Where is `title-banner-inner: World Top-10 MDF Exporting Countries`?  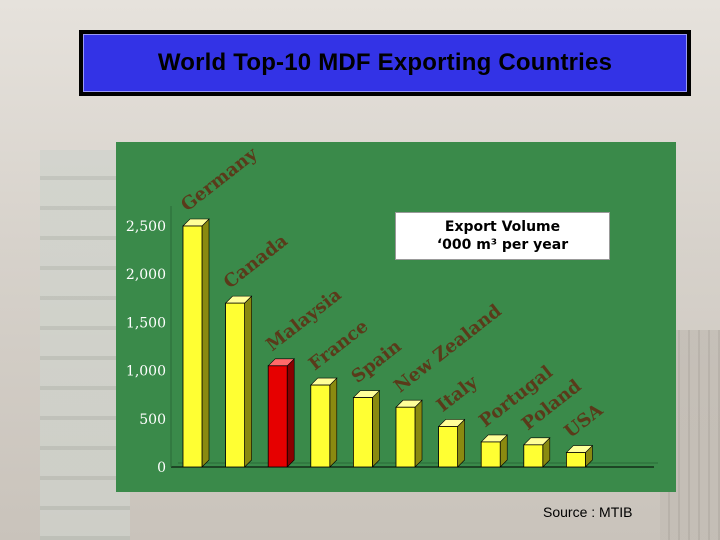 title-banner-inner: World Top-10 MDF Exporting Countries is located at coordinates (385, 63).